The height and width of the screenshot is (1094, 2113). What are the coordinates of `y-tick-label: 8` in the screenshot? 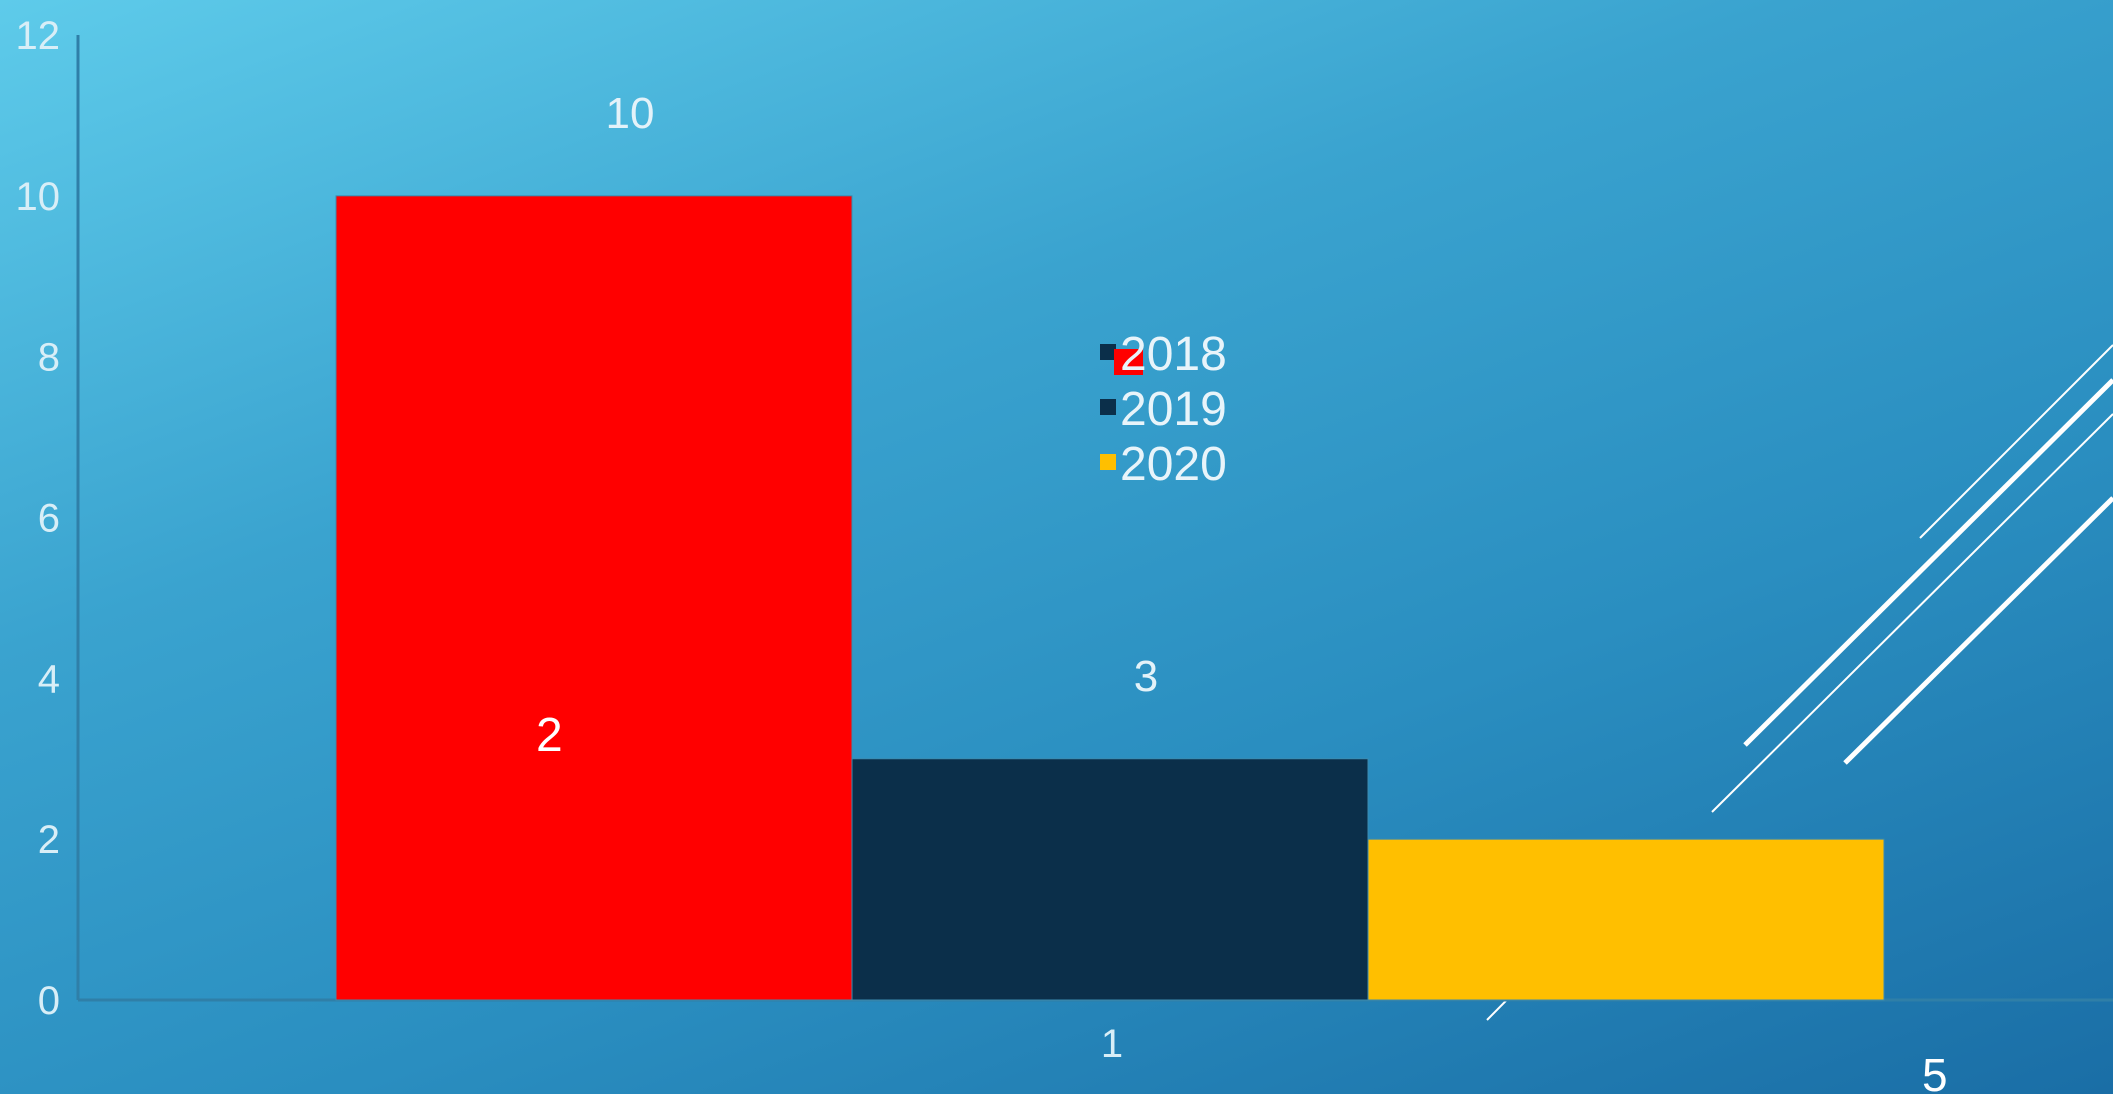 It's located at (49, 358).